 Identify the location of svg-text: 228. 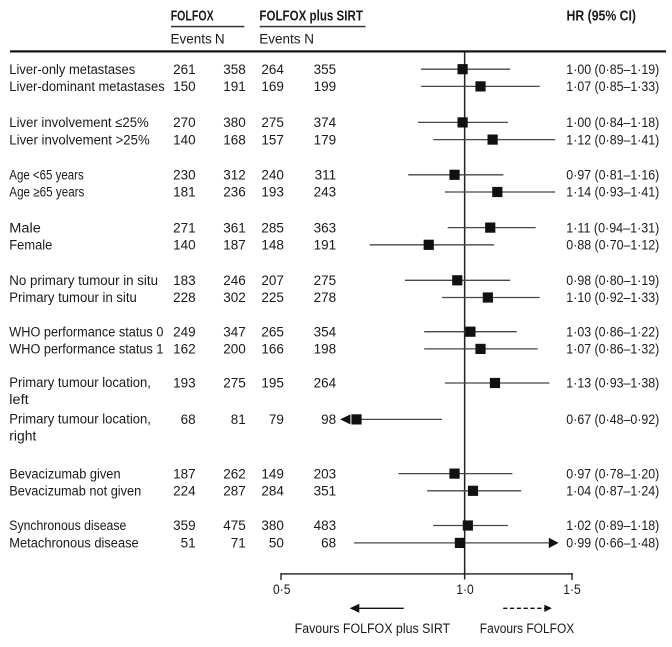
(184, 297).